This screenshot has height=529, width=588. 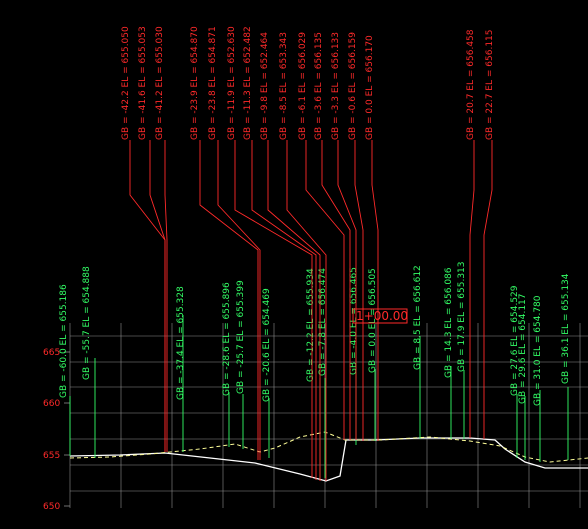 I want to click on red-callout-label: GB = -41.6 EL = 655.053, so click(x=143, y=83).